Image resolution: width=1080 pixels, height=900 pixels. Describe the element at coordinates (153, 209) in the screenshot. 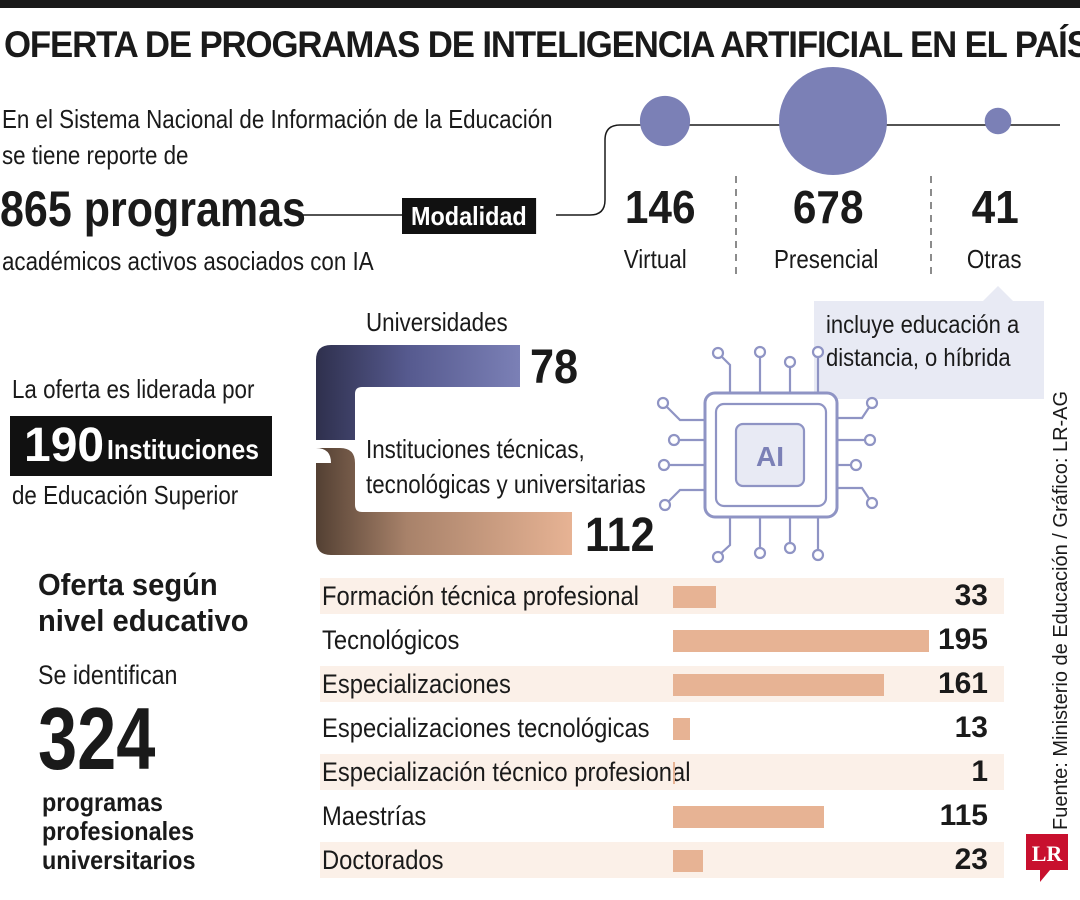

I see `total-programs: 865 programas` at that location.